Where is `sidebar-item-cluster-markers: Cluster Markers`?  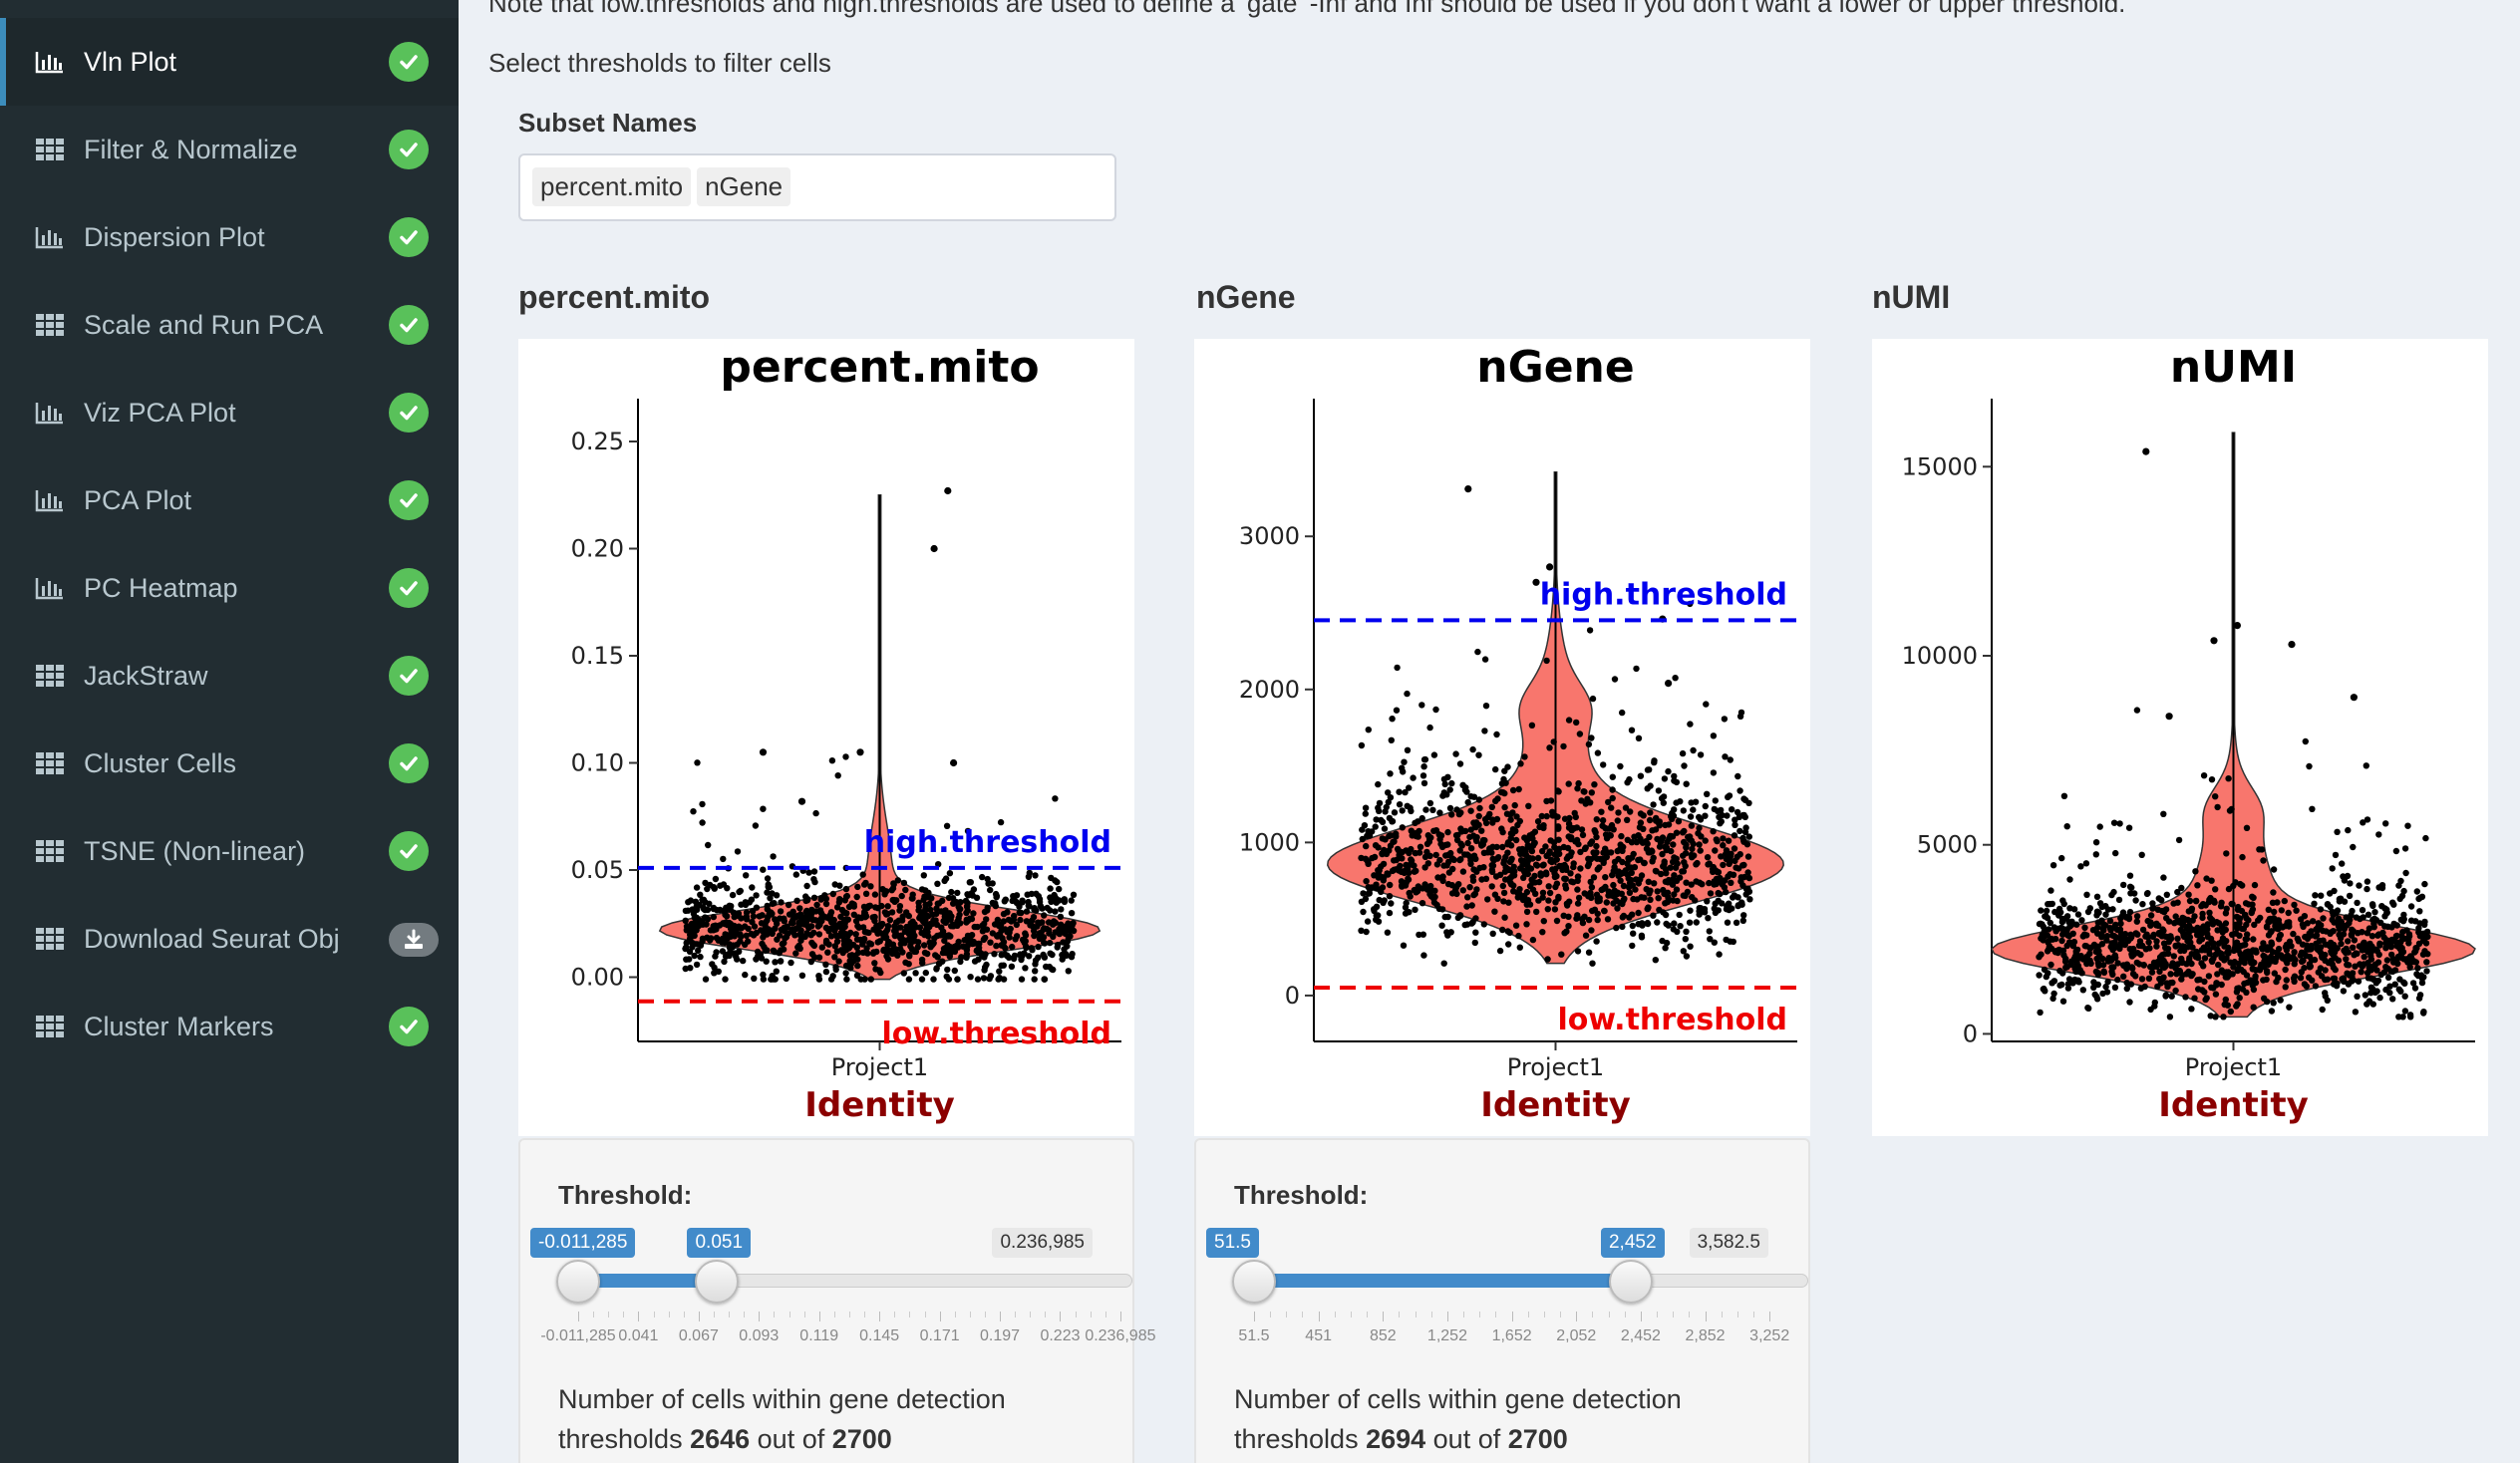
sidebar-item-cluster-markers: Cluster Markers is located at coordinates (229, 1026).